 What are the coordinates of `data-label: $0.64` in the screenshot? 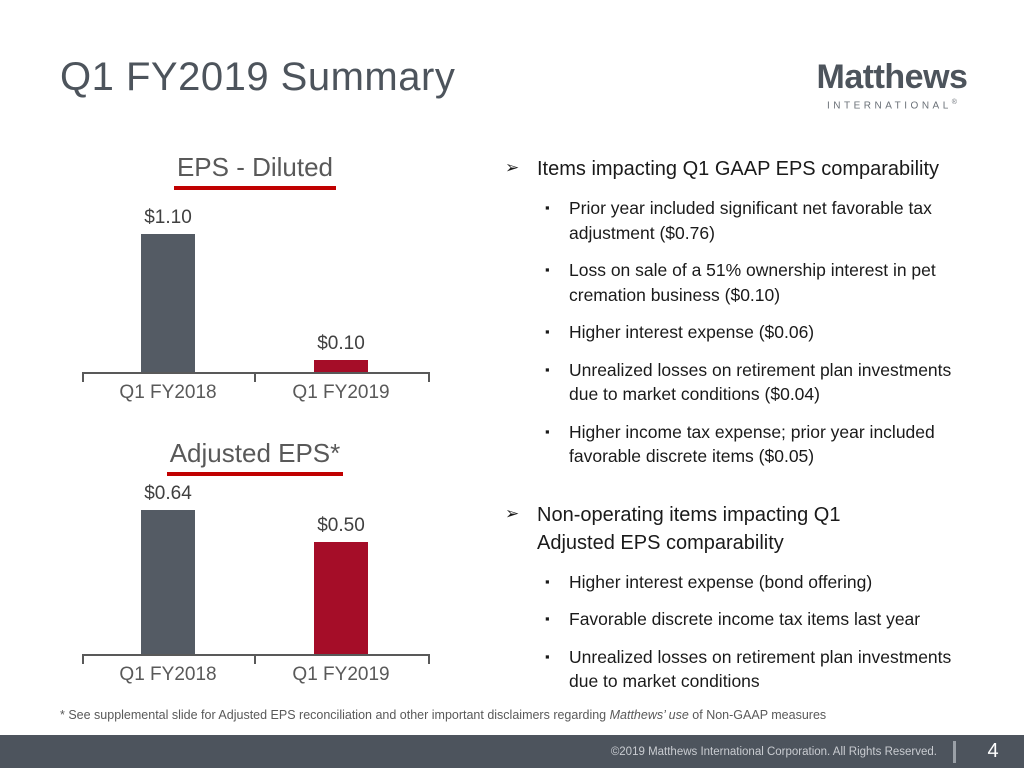 It's located at (168, 494).